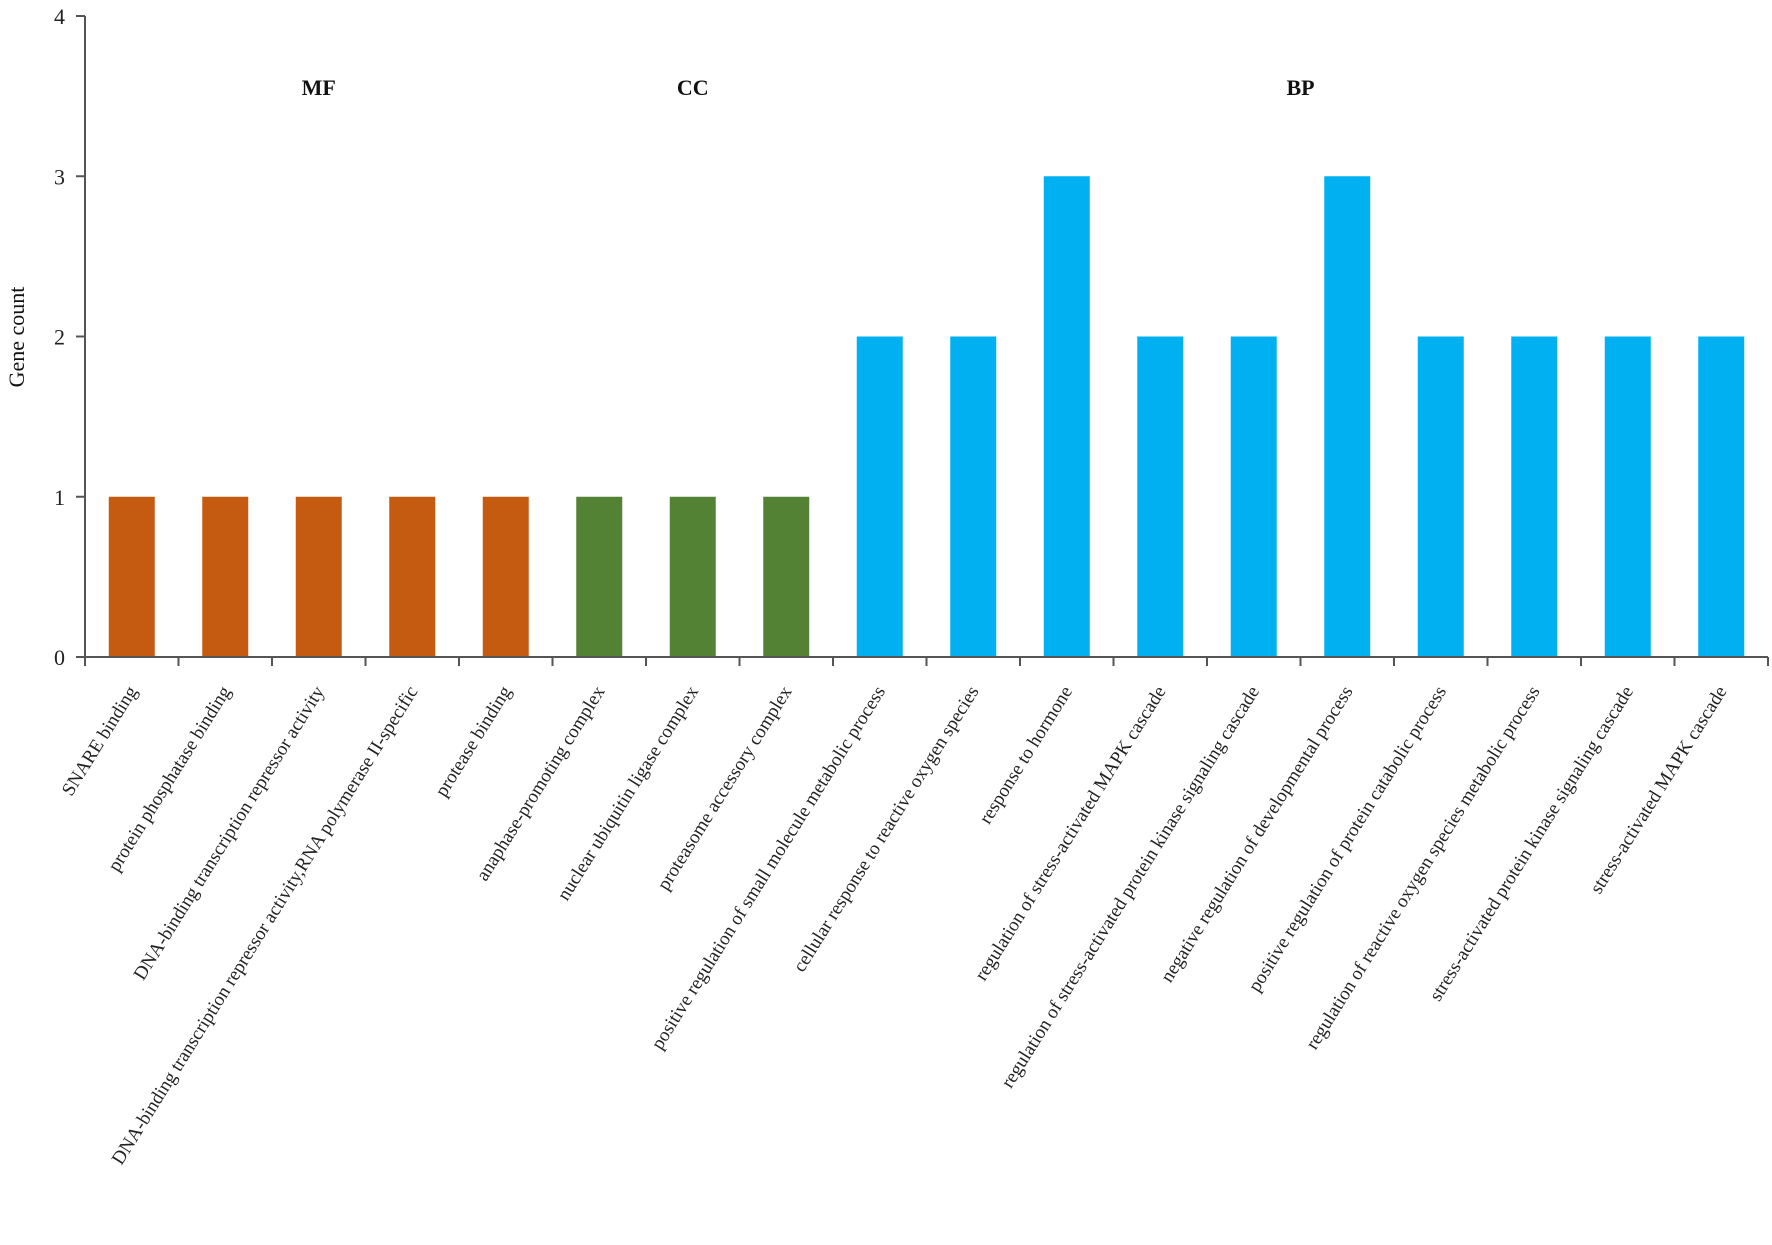 This screenshot has height=1245, width=1772. Describe the element at coordinates (59, 337) in the screenshot. I see `y-tick-label: 2` at that location.